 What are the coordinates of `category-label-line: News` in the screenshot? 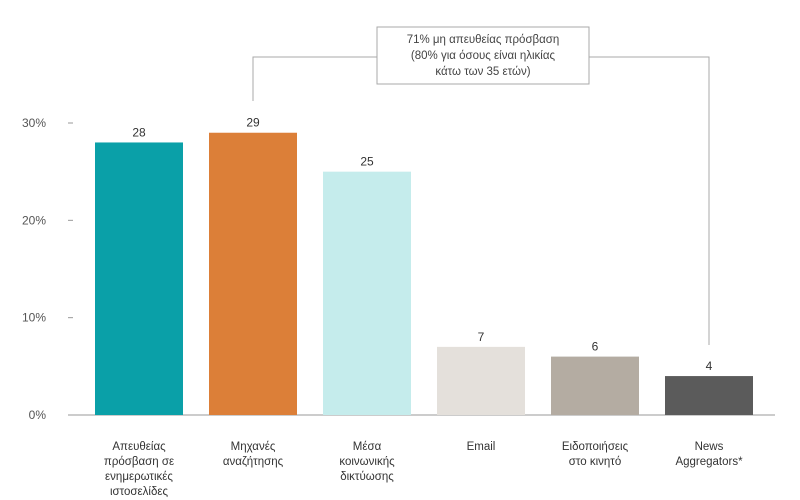 It's located at (709, 447).